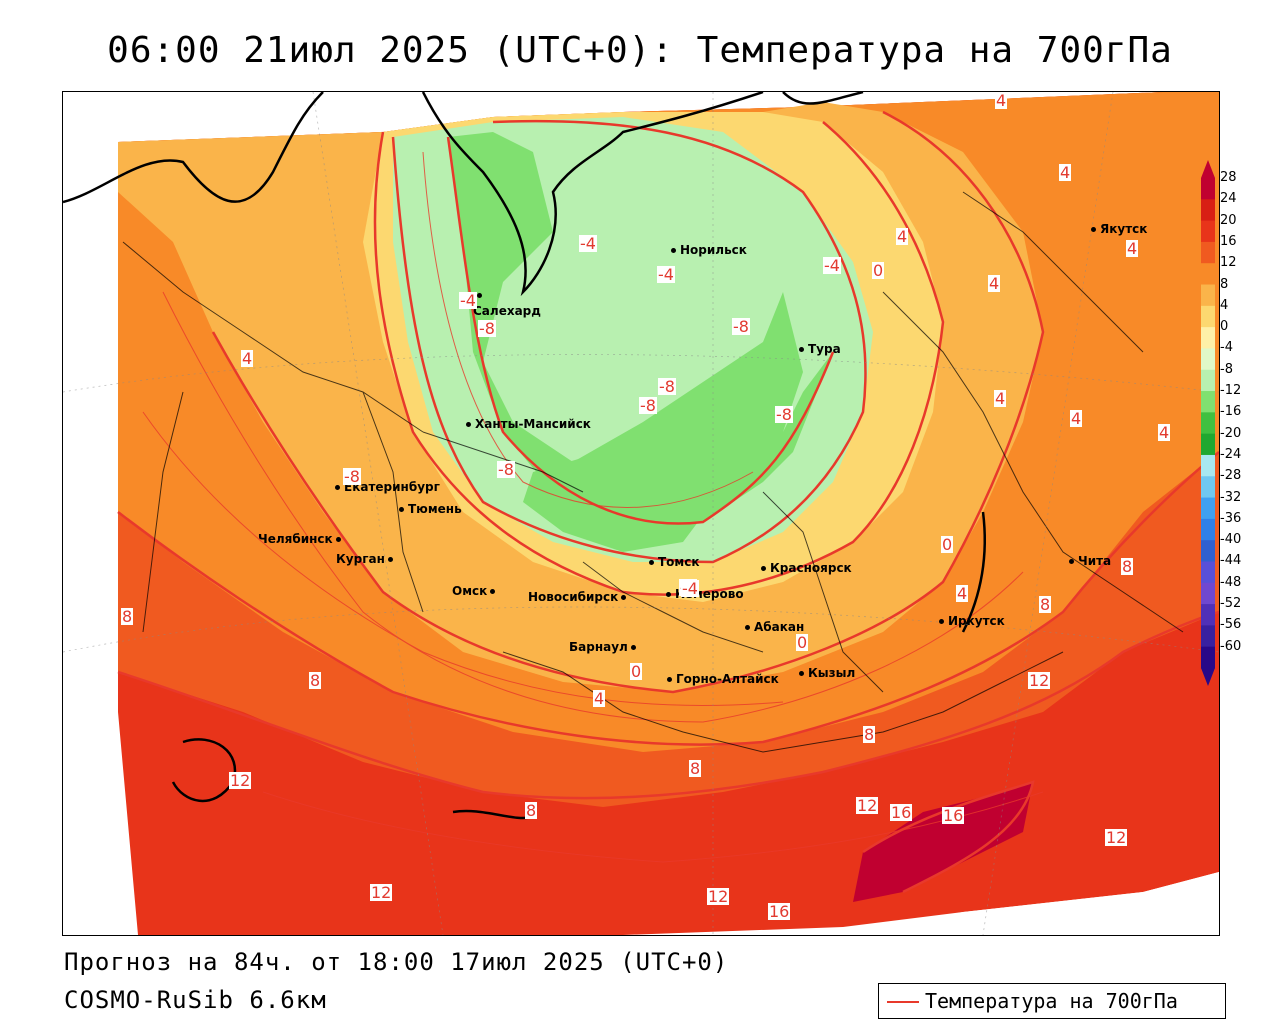 The width and height of the screenshot is (1280, 1024). I want to click on colorbar-tick-label: 20, so click(1228, 220).